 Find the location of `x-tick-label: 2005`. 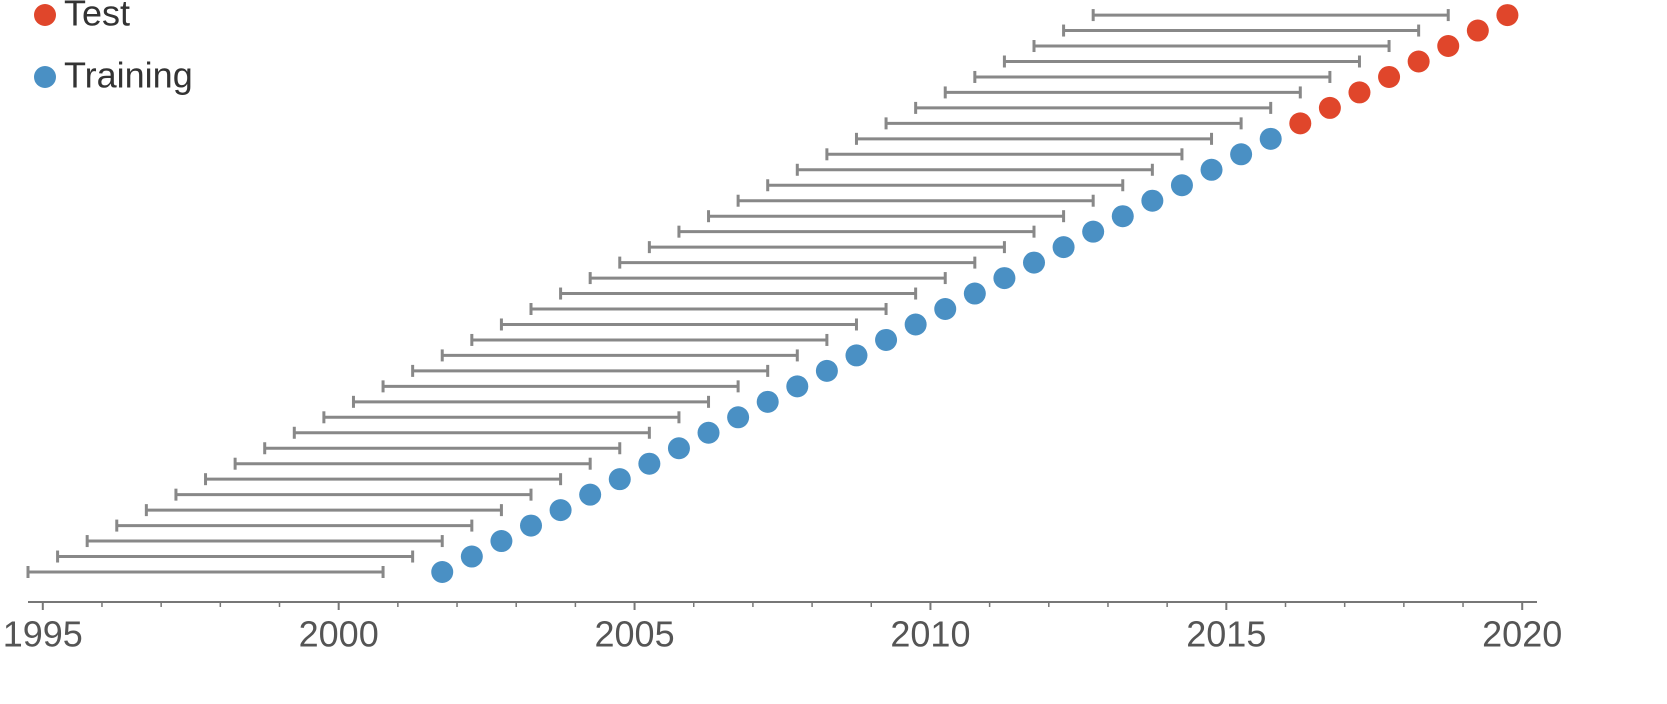

x-tick-label: 2005 is located at coordinates (635, 634).